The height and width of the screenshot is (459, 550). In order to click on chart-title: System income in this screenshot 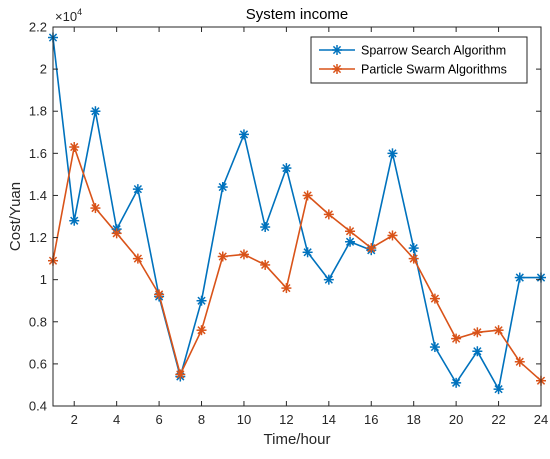, I will do `click(297, 14)`.